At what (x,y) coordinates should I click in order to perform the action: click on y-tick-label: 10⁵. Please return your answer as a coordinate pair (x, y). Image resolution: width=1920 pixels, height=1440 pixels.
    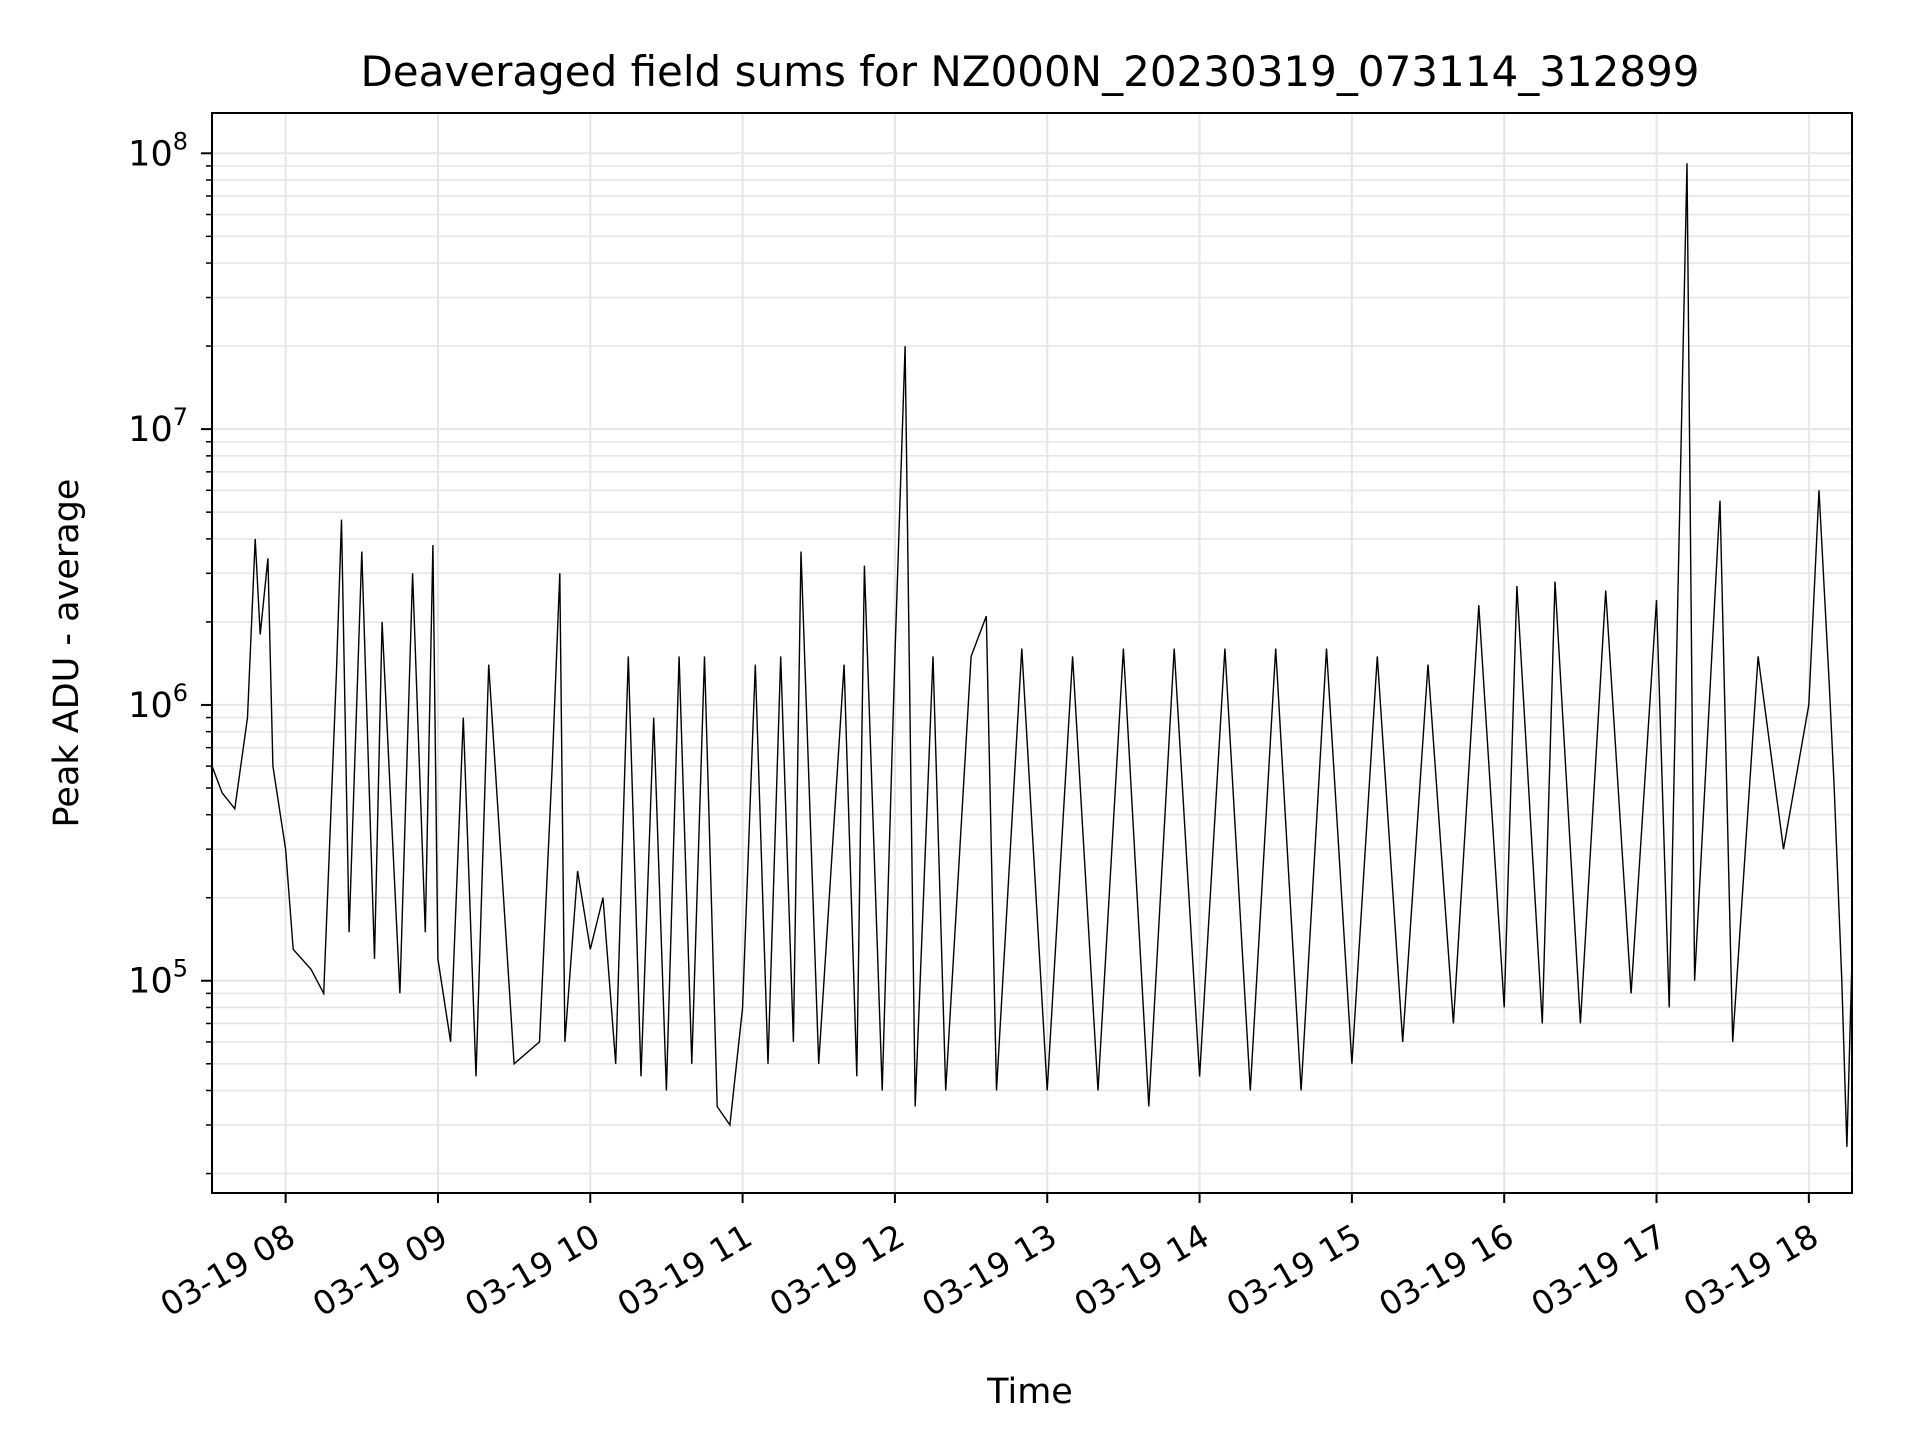
    Looking at the image, I should click on (158, 978).